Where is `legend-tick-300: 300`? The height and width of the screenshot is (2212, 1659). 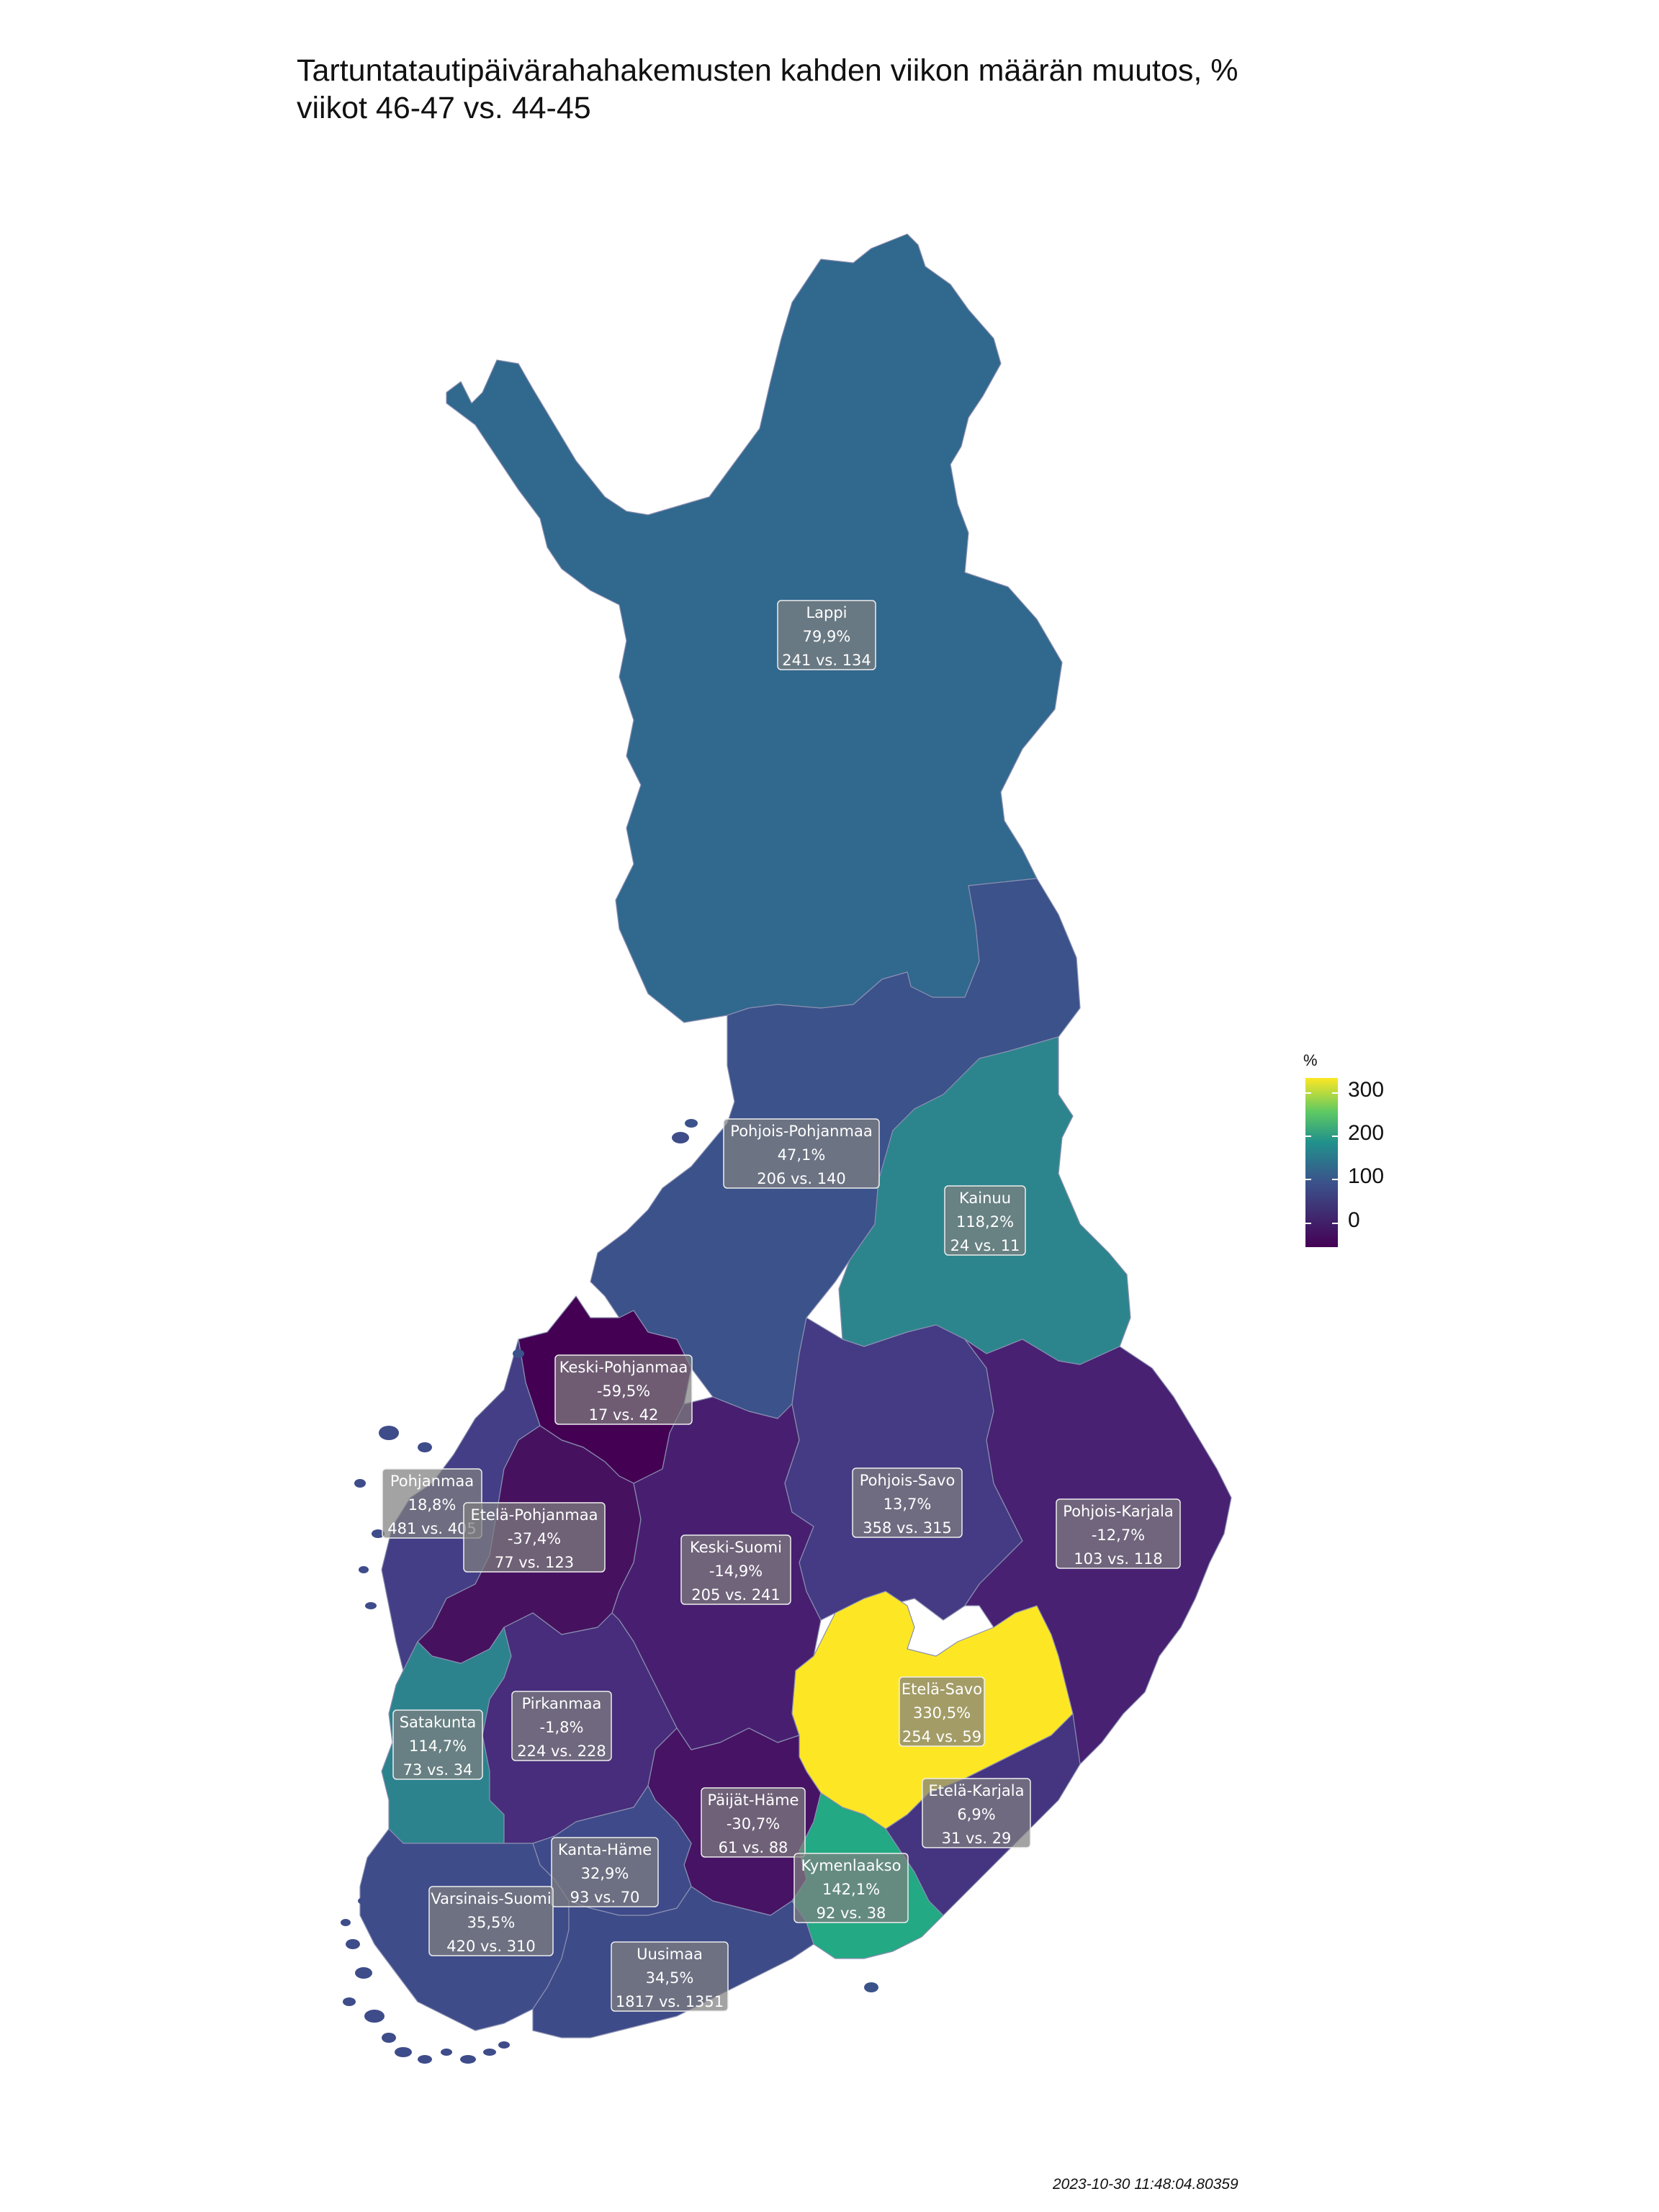 legend-tick-300: 300 is located at coordinates (1366, 1090).